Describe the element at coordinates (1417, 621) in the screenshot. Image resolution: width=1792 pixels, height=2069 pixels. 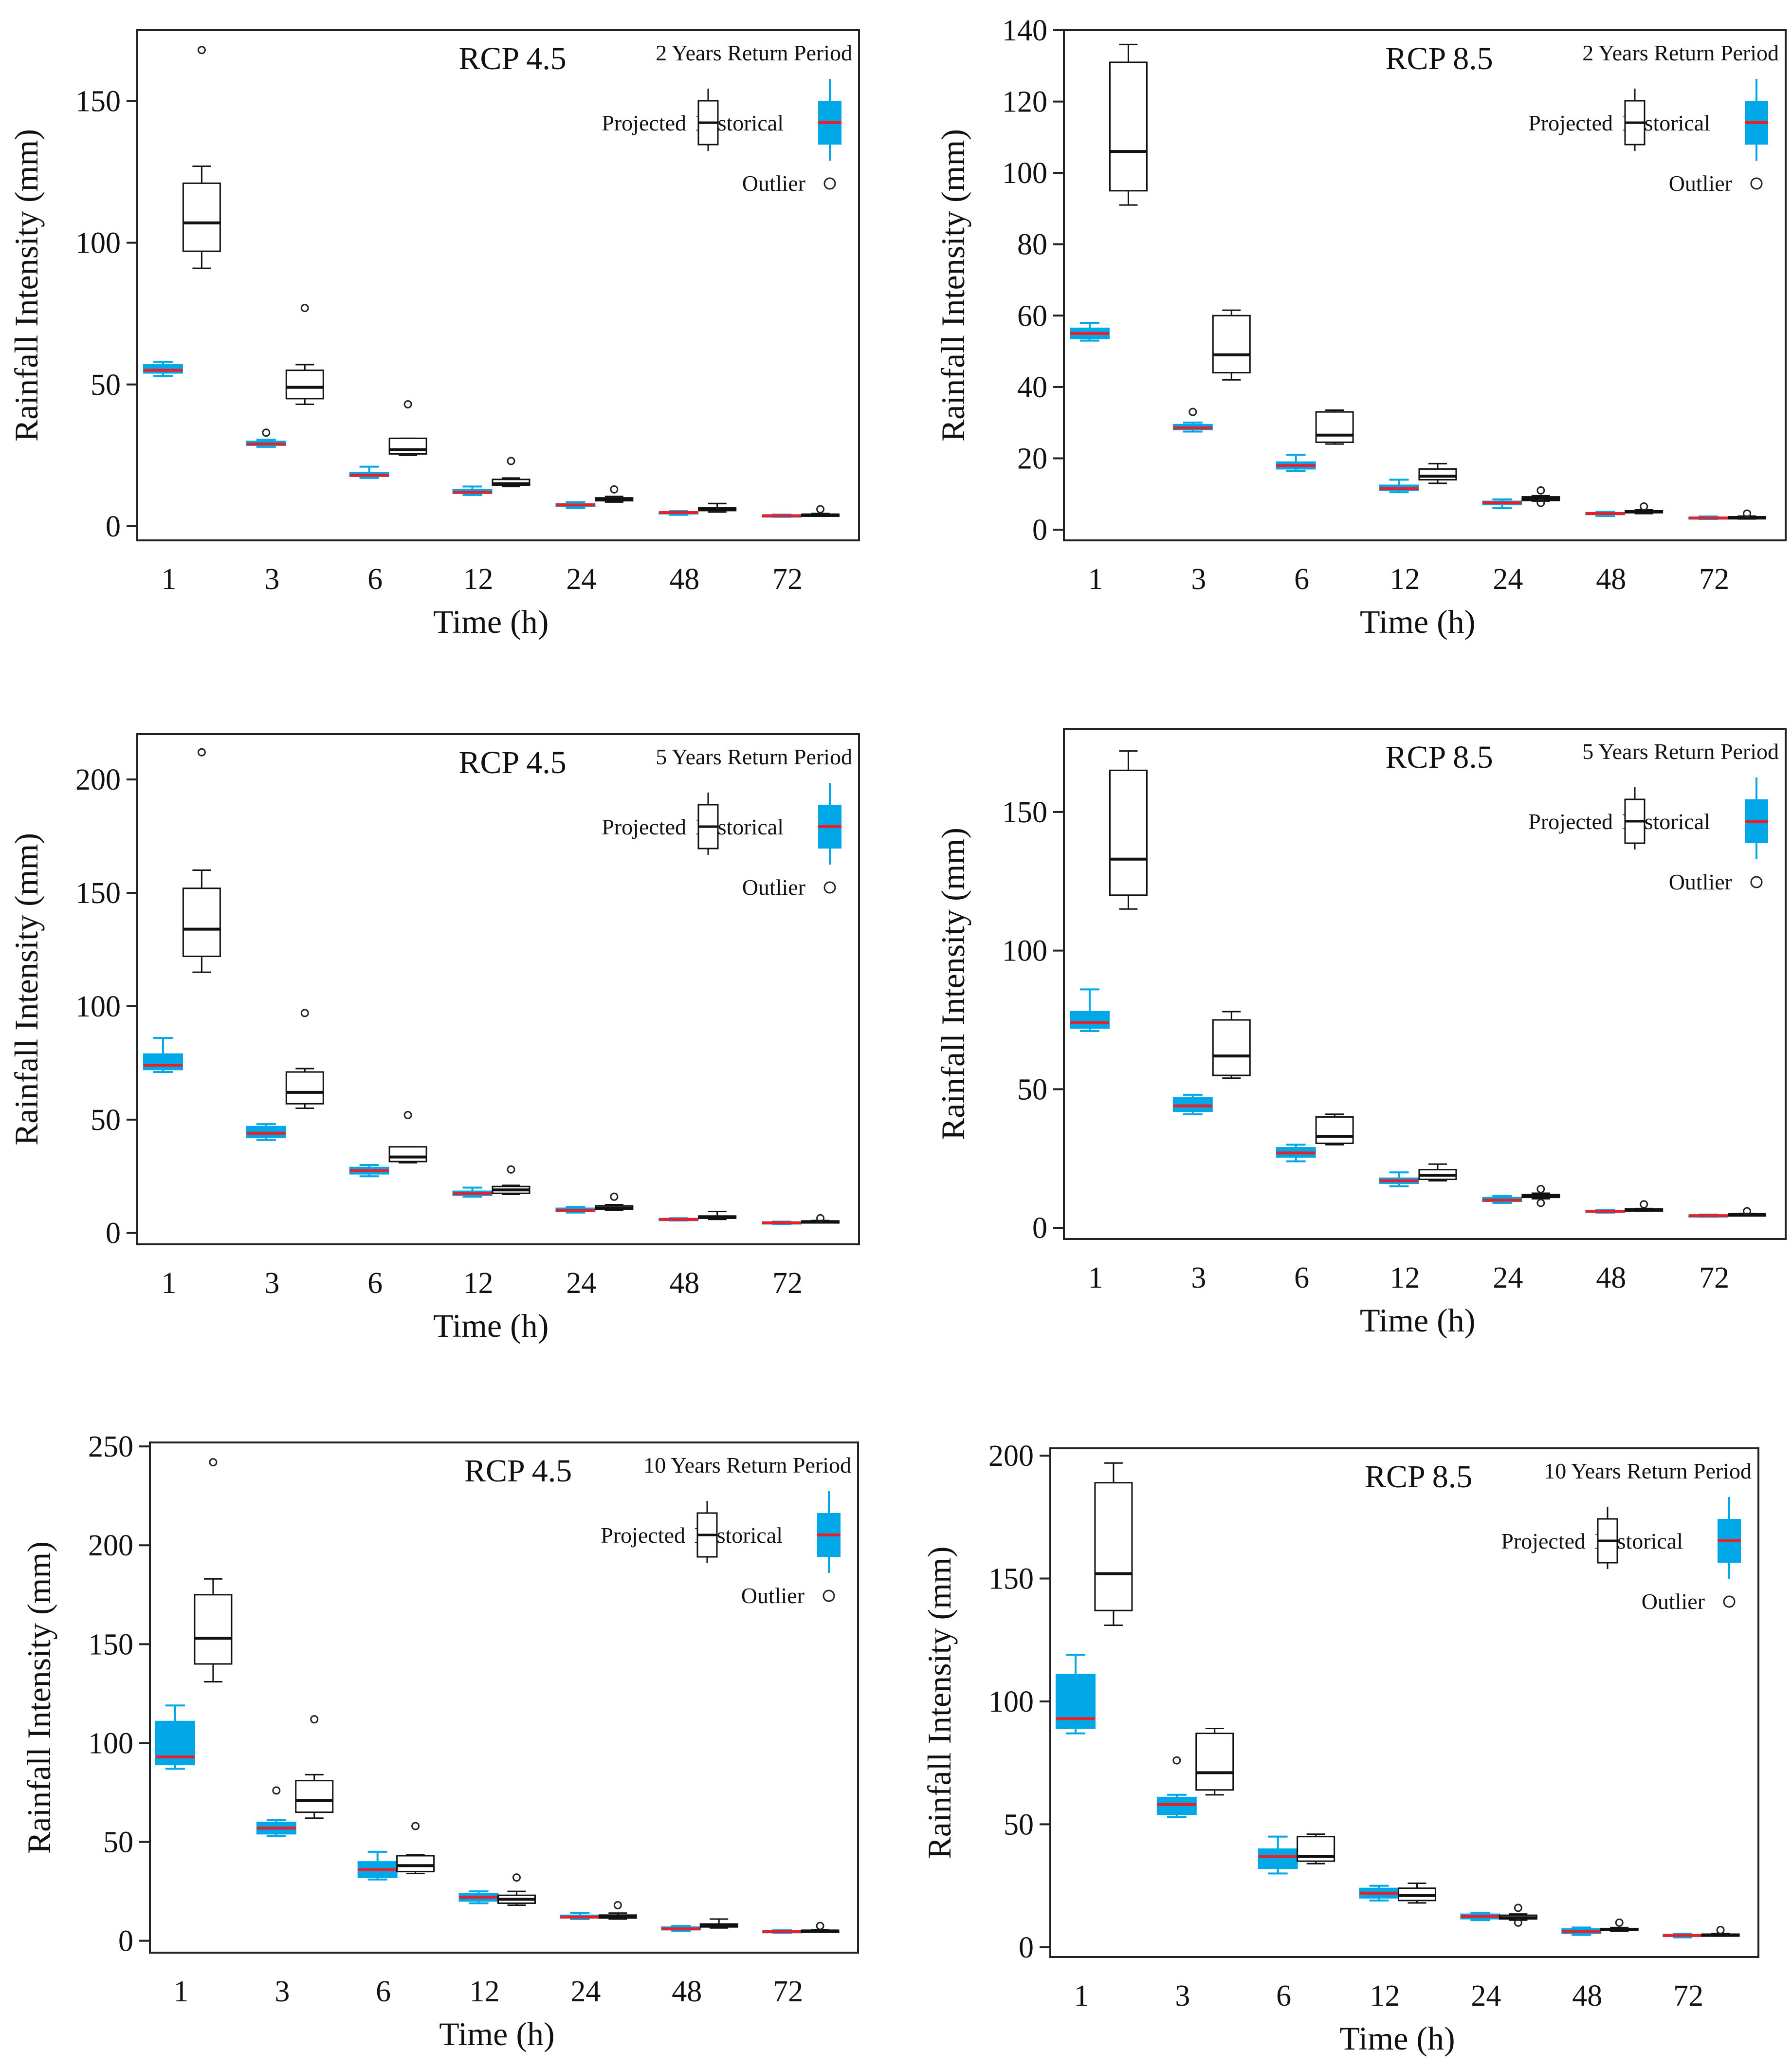
I see `x-axis-title: Time (h)` at that location.